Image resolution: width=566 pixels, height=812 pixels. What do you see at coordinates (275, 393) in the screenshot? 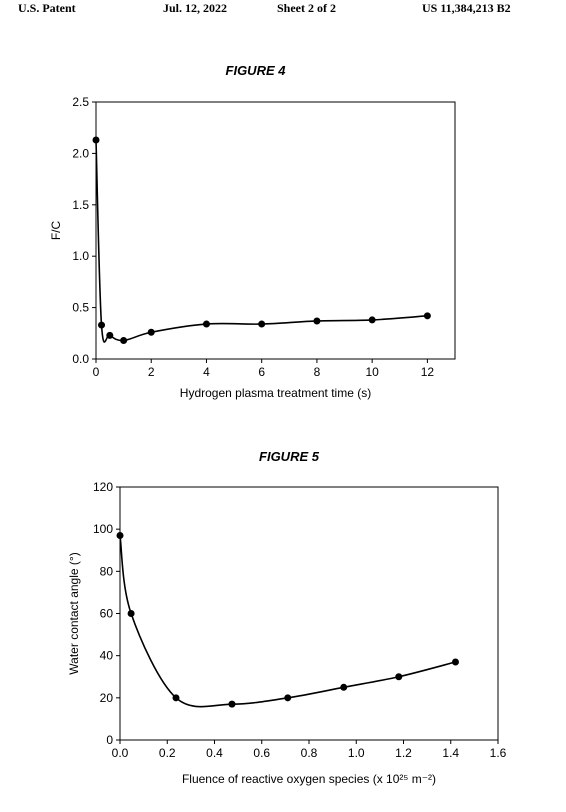
I see `x-axis-label: Hydrogen plasma treatment time (s)` at bounding box center [275, 393].